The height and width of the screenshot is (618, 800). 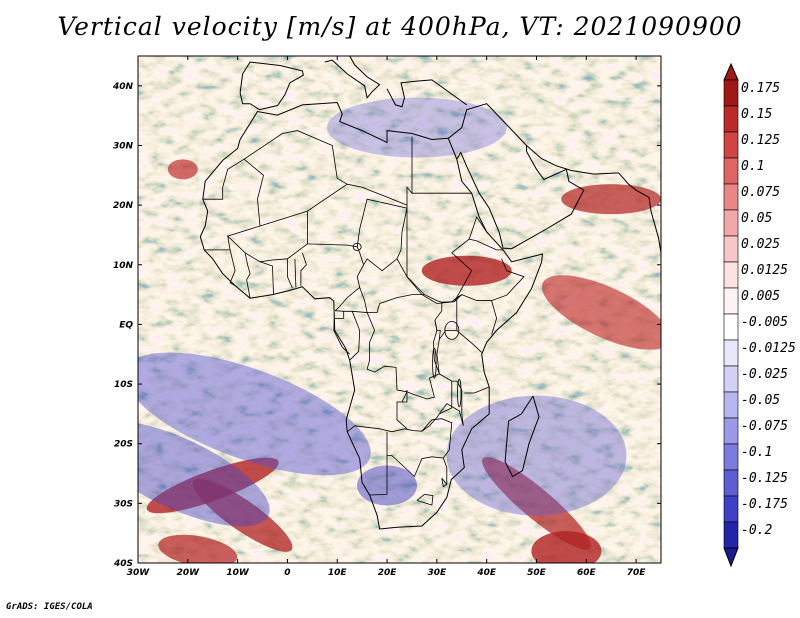 What do you see at coordinates (486, 573) in the screenshot?
I see `lon-tick-label: 40E` at bounding box center [486, 573].